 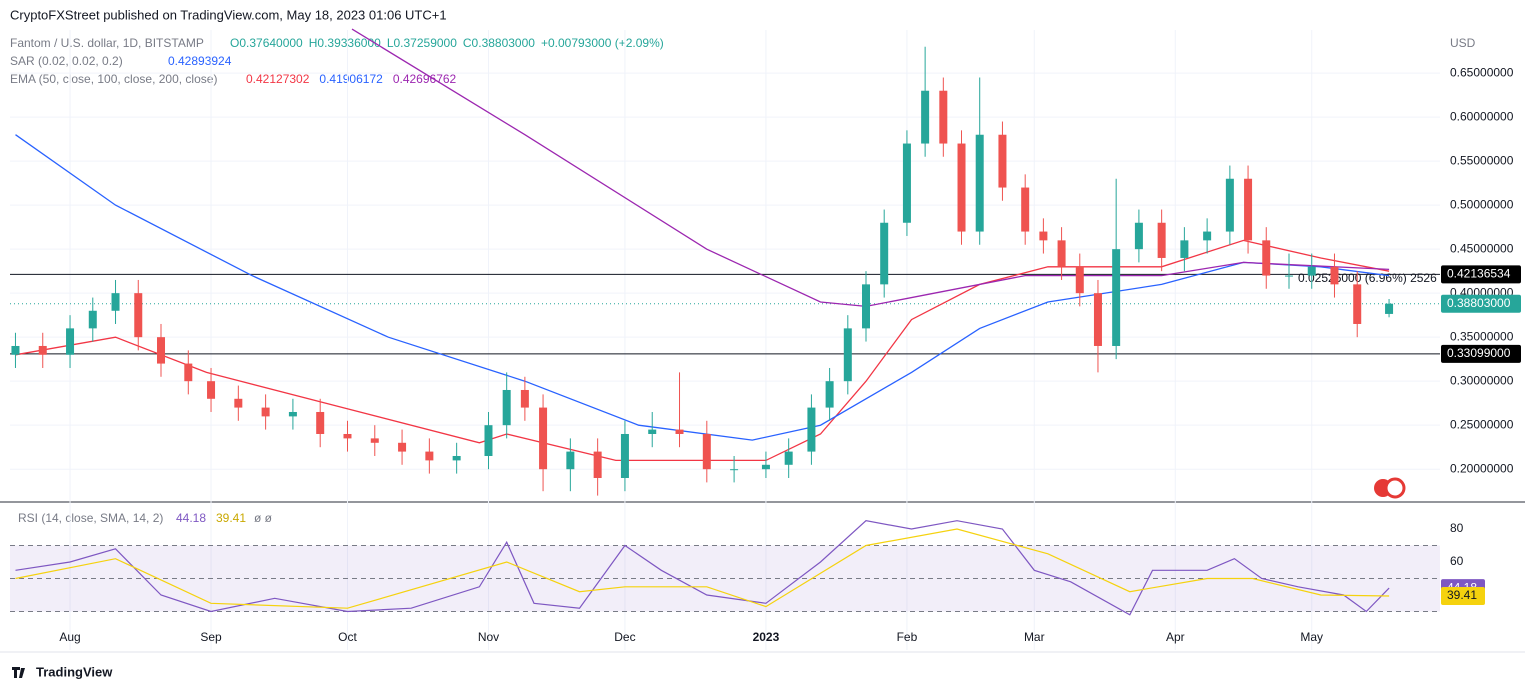 What do you see at coordinates (90, 518) in the screenshot?
I see `rsi-title: RSI (14, close, SMA, 14, 2)` at bounding box center [90, 518].